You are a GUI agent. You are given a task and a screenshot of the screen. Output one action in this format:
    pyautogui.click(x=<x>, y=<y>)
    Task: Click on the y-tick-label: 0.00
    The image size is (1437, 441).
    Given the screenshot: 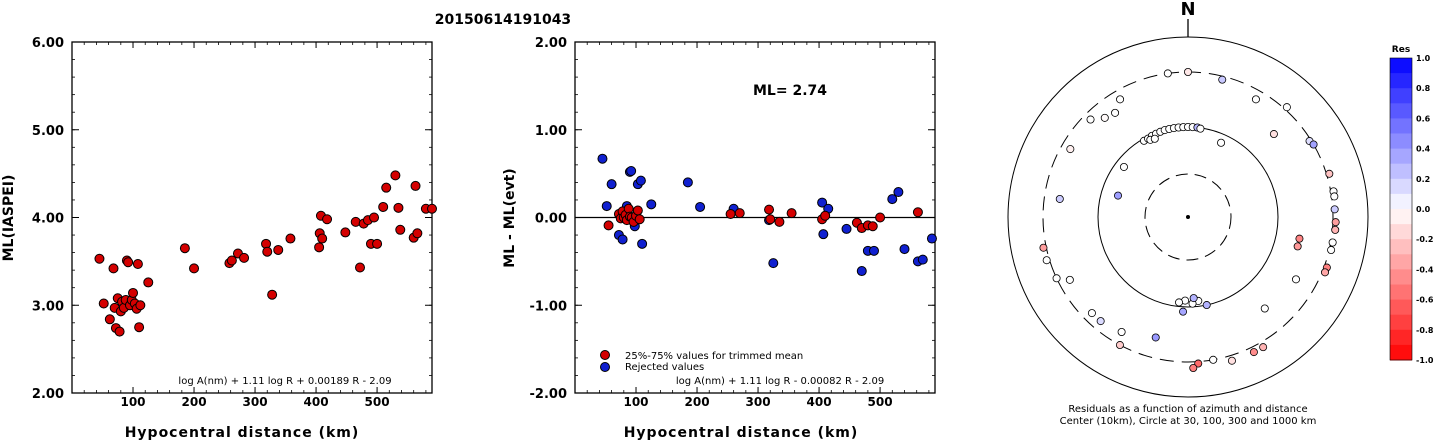 What is the action you would take?
    pyautogui.click(x=551, y=219)
    